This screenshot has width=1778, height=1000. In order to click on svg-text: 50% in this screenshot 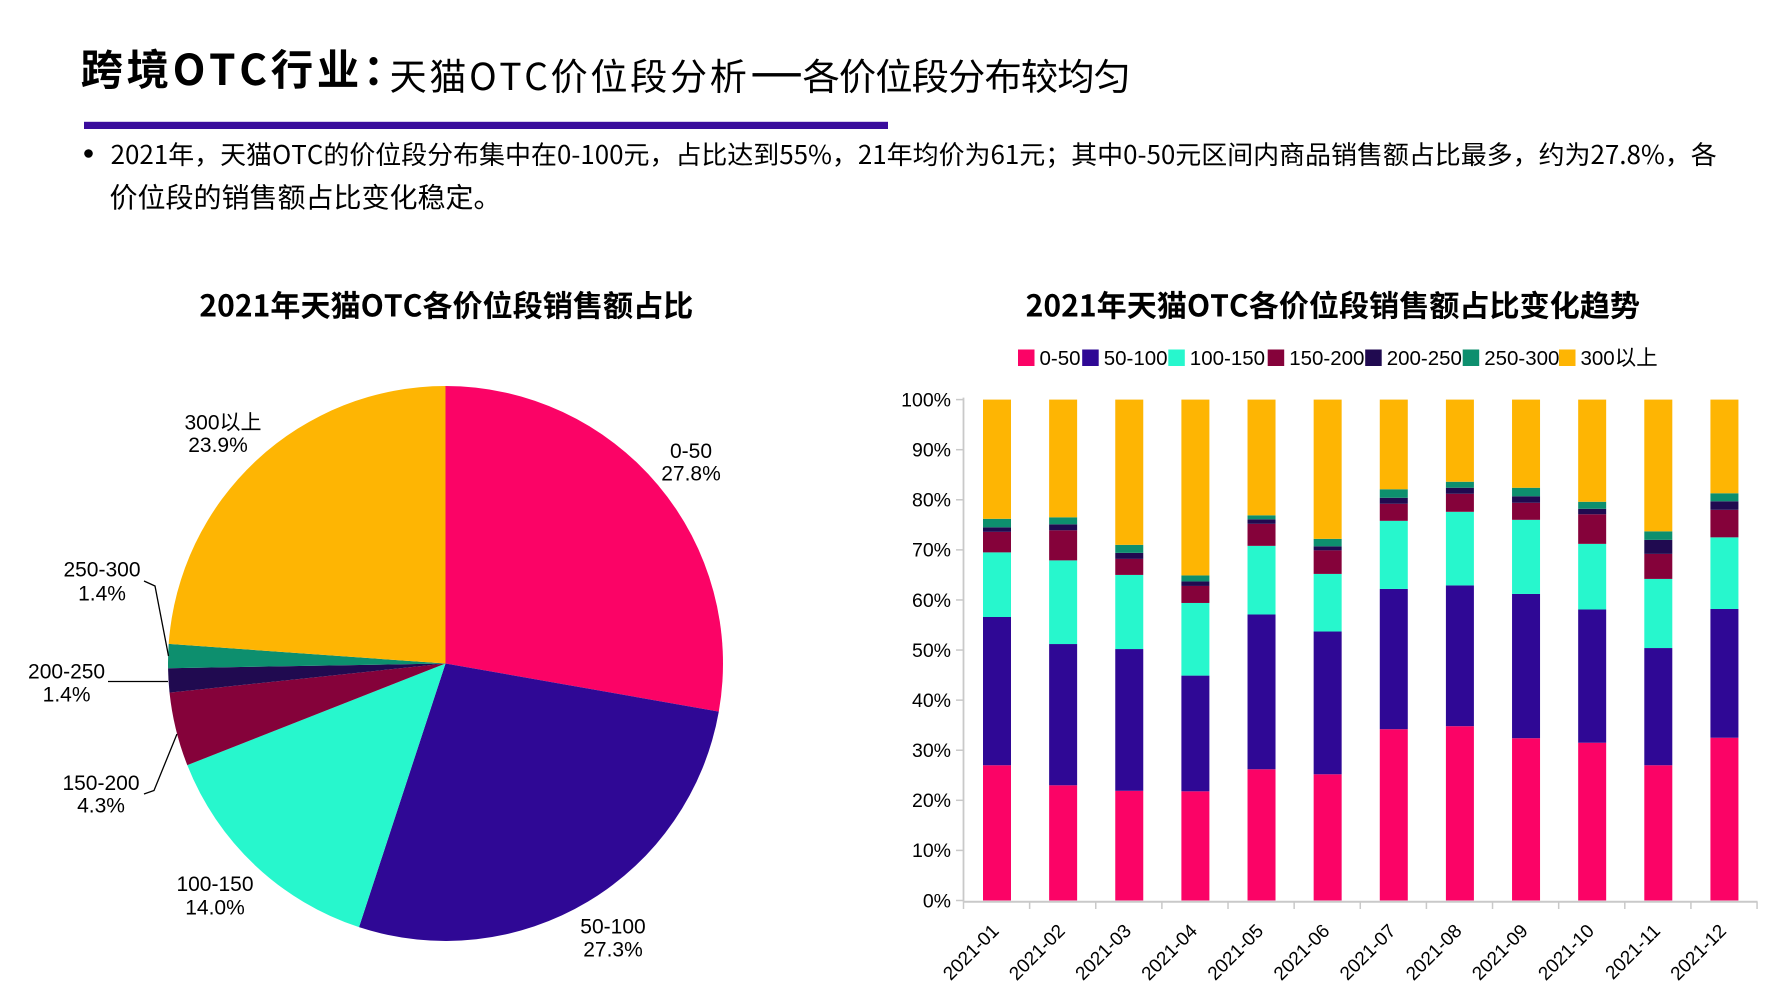, I will do `click(931, 651)`.